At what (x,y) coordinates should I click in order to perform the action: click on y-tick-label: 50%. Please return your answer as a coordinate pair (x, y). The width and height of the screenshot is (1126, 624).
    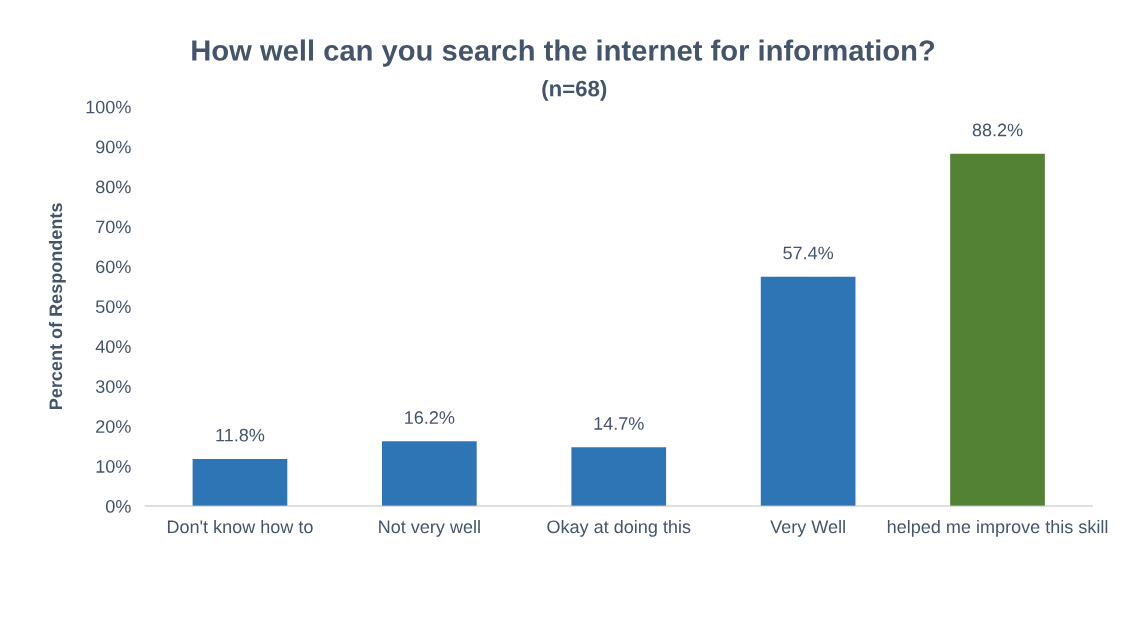
    Looking at the image, I should click on (113, 307).